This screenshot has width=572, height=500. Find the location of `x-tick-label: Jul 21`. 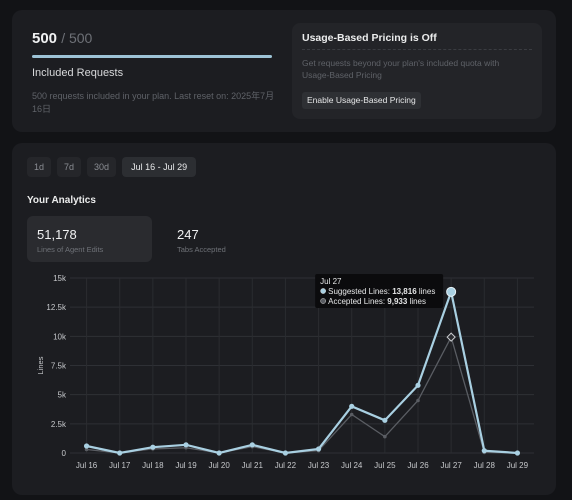

x-tick-label: Jul 21 is located at coordinates (253, 465).